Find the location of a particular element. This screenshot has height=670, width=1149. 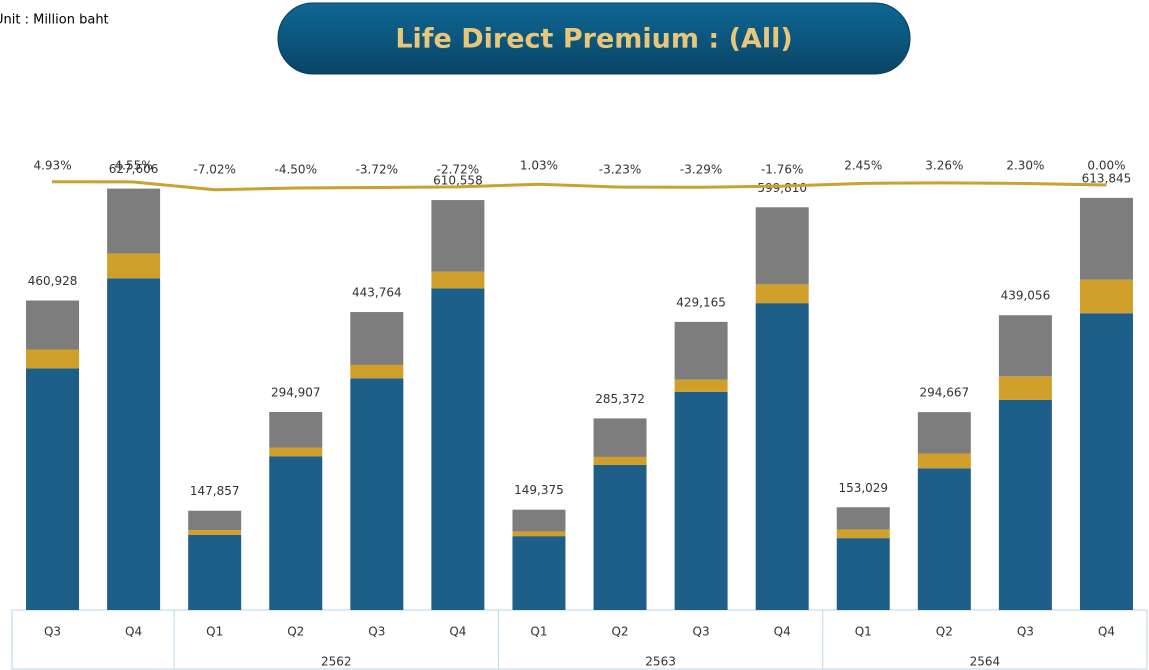

growth-label: 4.55% is located at coordinates (134, 166).